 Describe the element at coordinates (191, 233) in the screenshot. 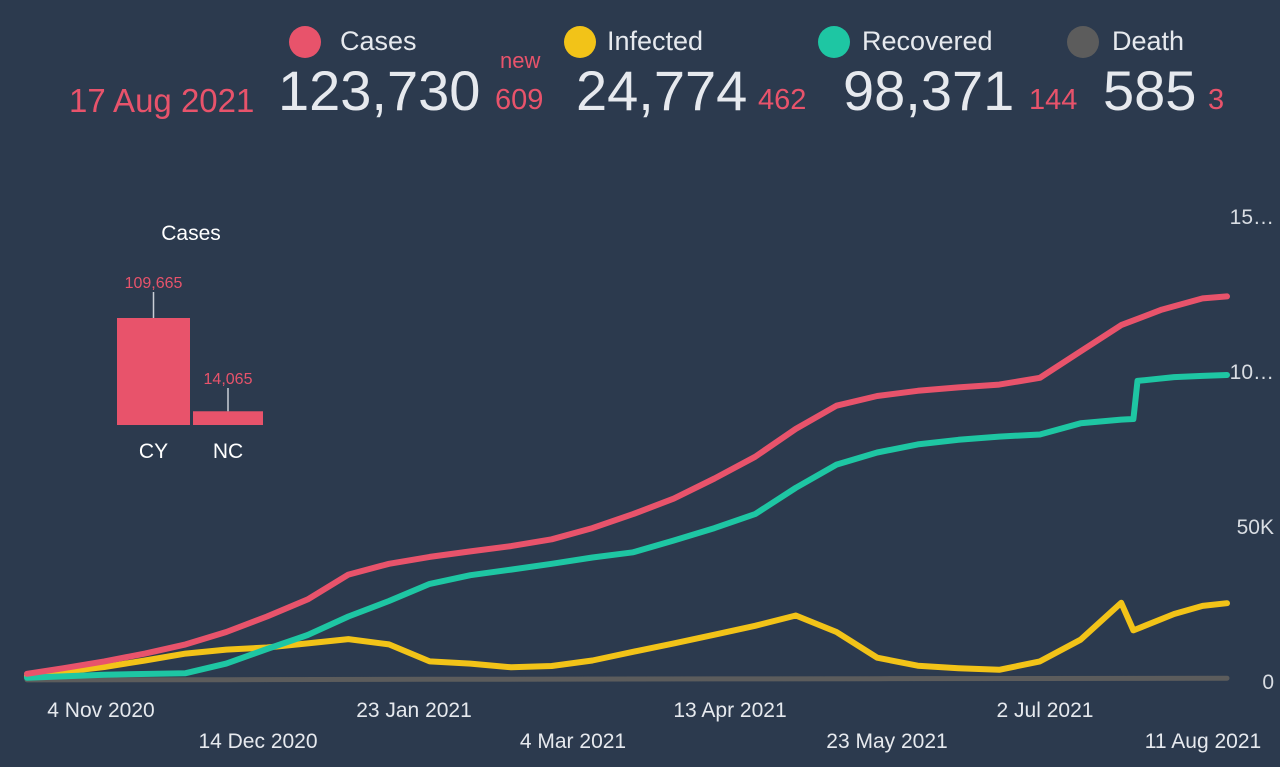

I see `inset-chart-title: Cases` at that location.